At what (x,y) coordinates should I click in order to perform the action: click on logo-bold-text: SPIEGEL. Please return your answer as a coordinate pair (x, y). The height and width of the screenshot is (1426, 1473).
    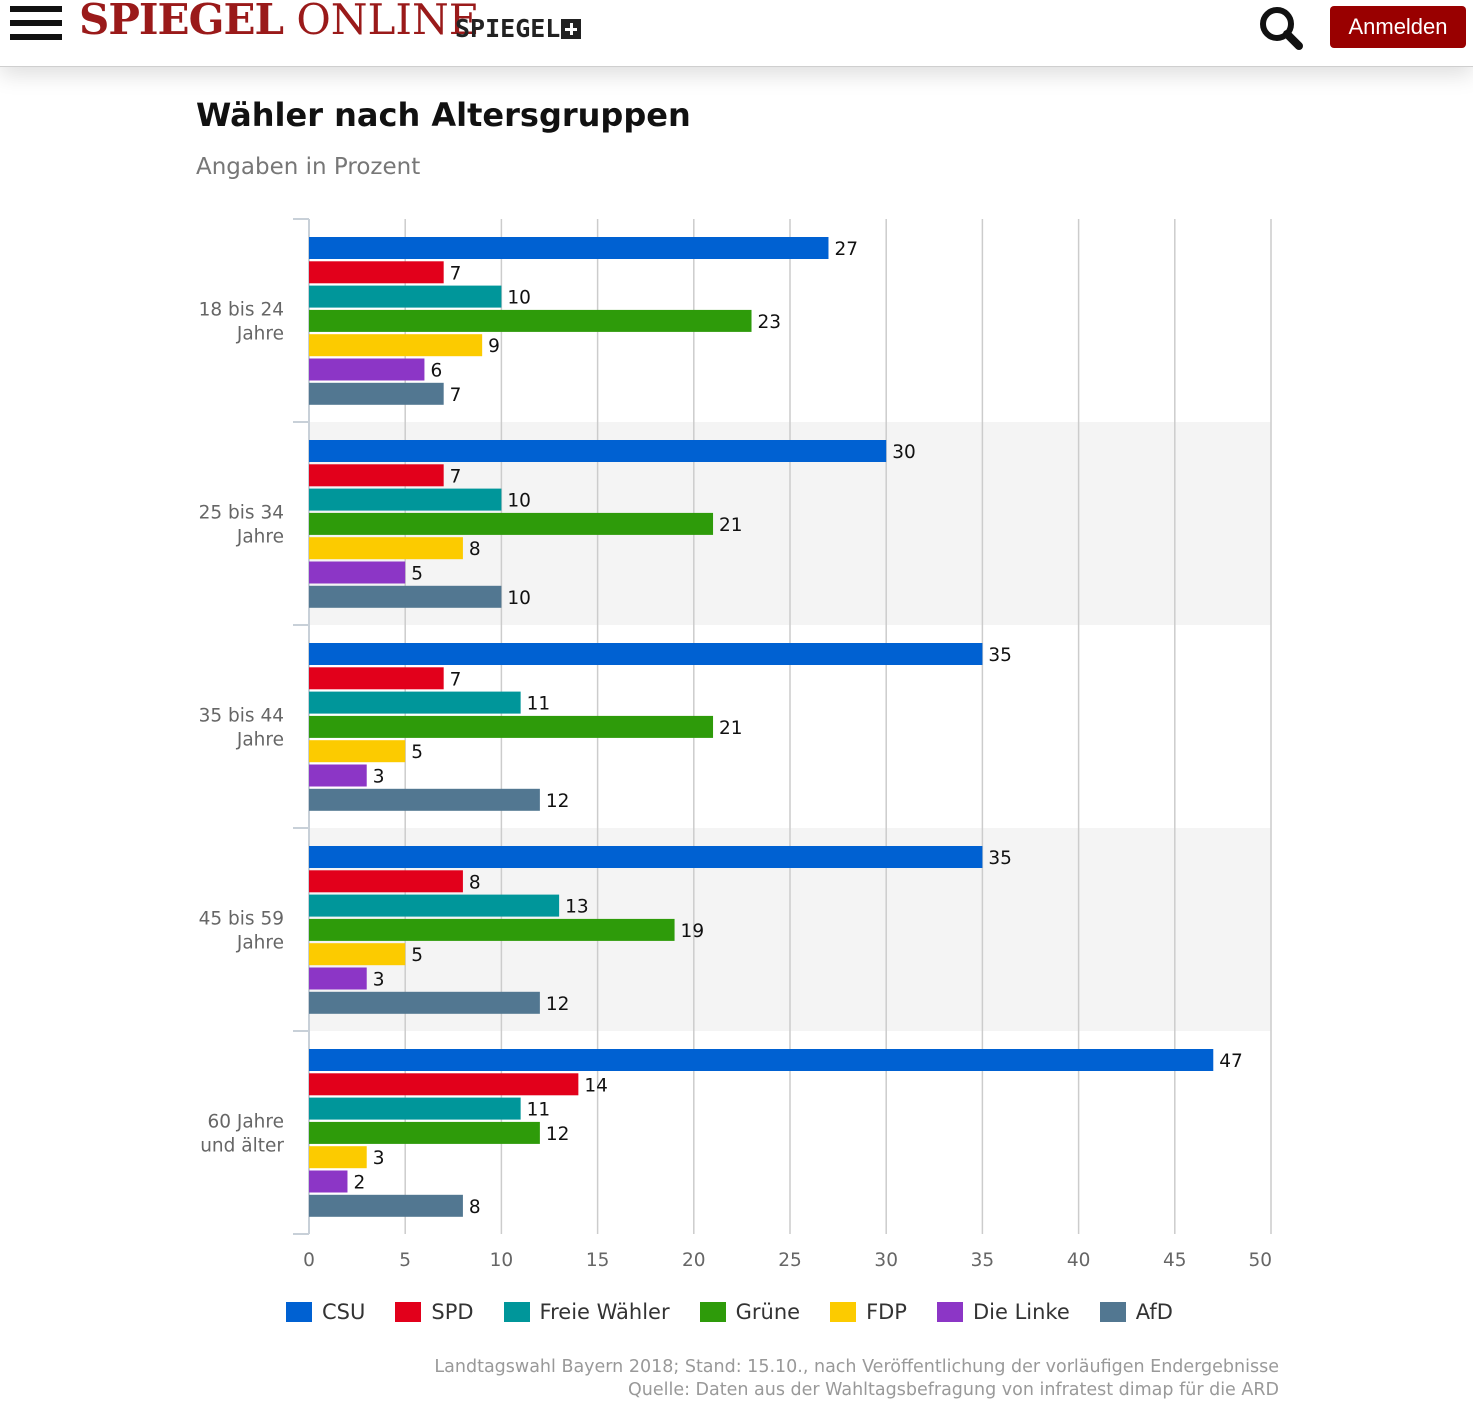
    Looking at the image, I should click on (181, 22).